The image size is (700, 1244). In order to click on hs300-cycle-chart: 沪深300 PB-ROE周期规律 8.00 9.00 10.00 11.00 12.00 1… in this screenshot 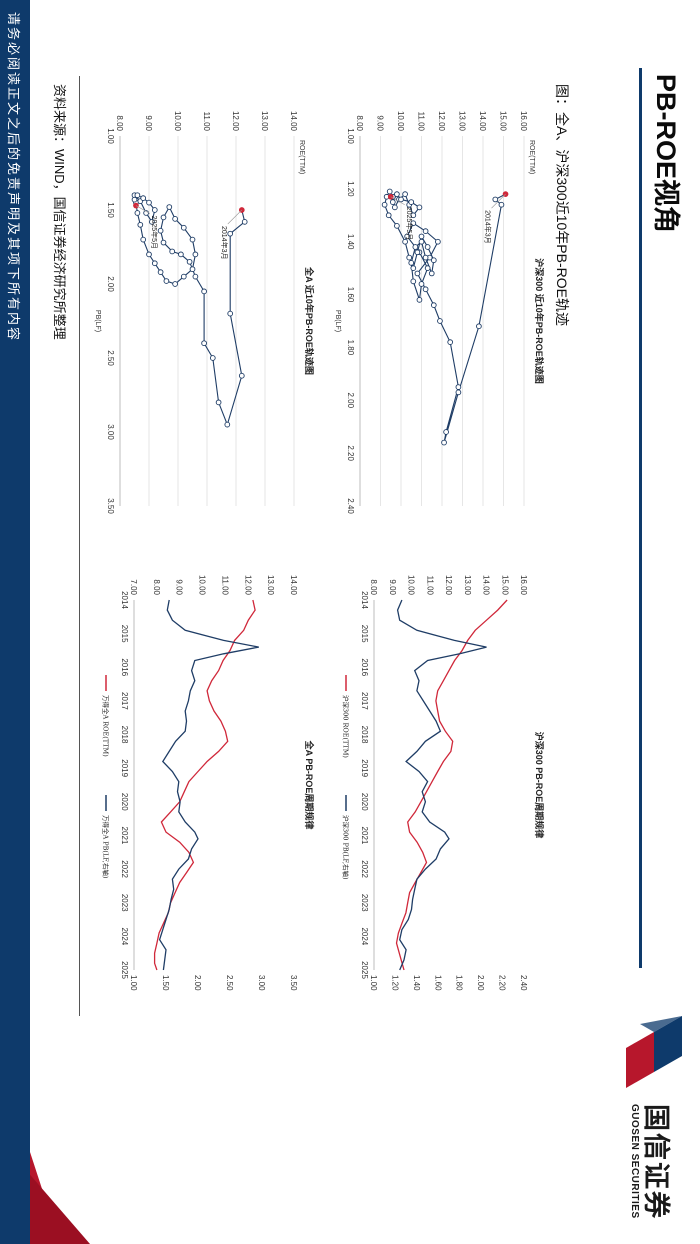, I will do `click(444, 783)`.